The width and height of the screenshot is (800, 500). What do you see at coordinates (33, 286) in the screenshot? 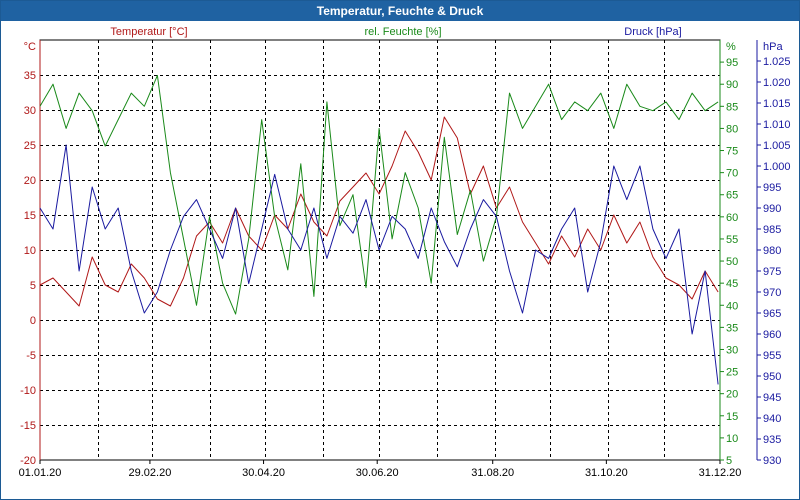
I see `temperature-tick-label: 5` at bounding box center [33, 286].